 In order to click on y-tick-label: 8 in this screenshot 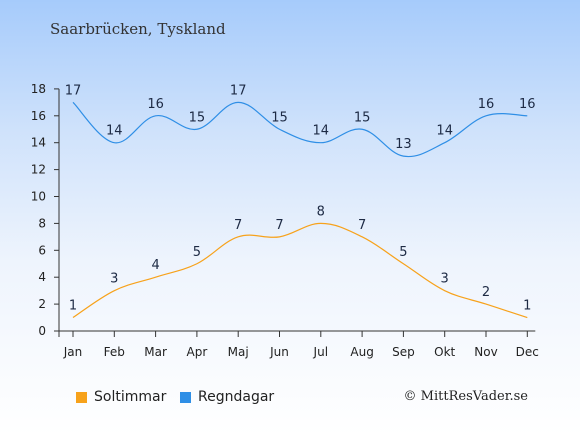, I will do `click(42, 223)`.